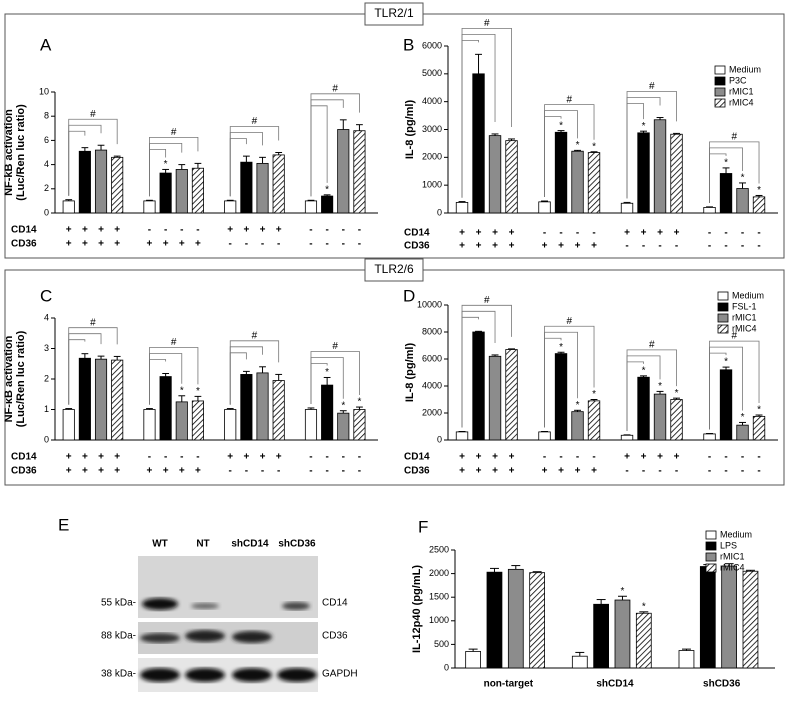 This screenshot has height=710, width=789. I want to click on y-tick-label: 8, so click(46, 116).